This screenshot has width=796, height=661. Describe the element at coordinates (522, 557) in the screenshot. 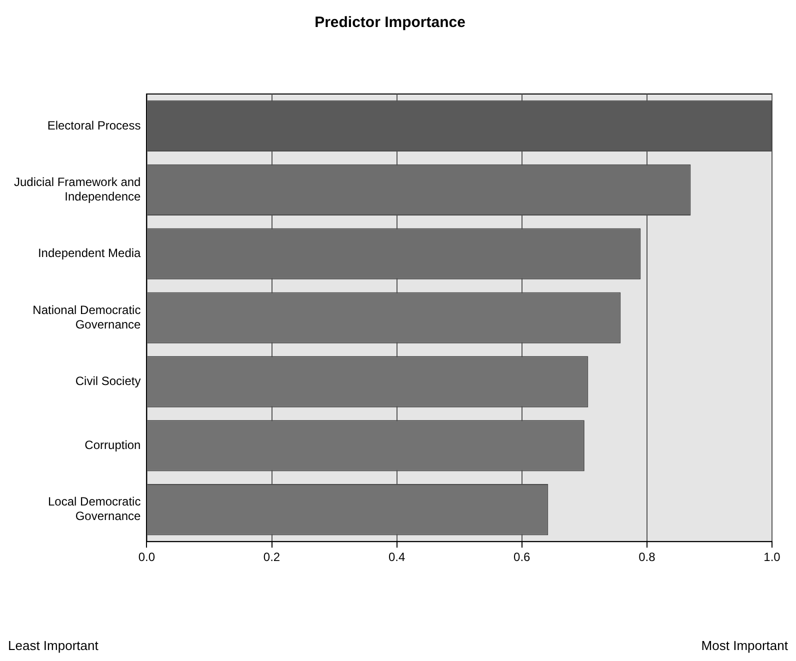

I see `x-tick-label: 0.6` at that location.